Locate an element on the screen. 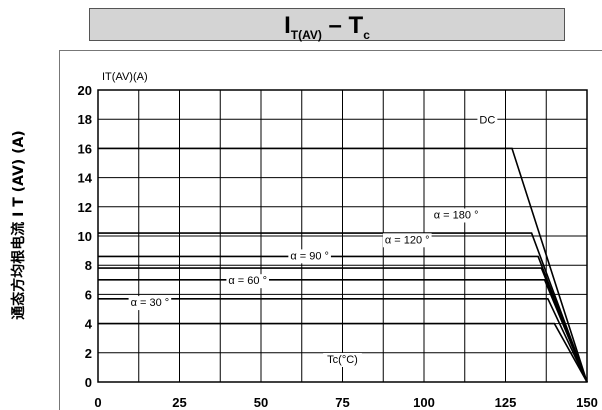  x-axis-label-bg is located at coordinates (342, 360).